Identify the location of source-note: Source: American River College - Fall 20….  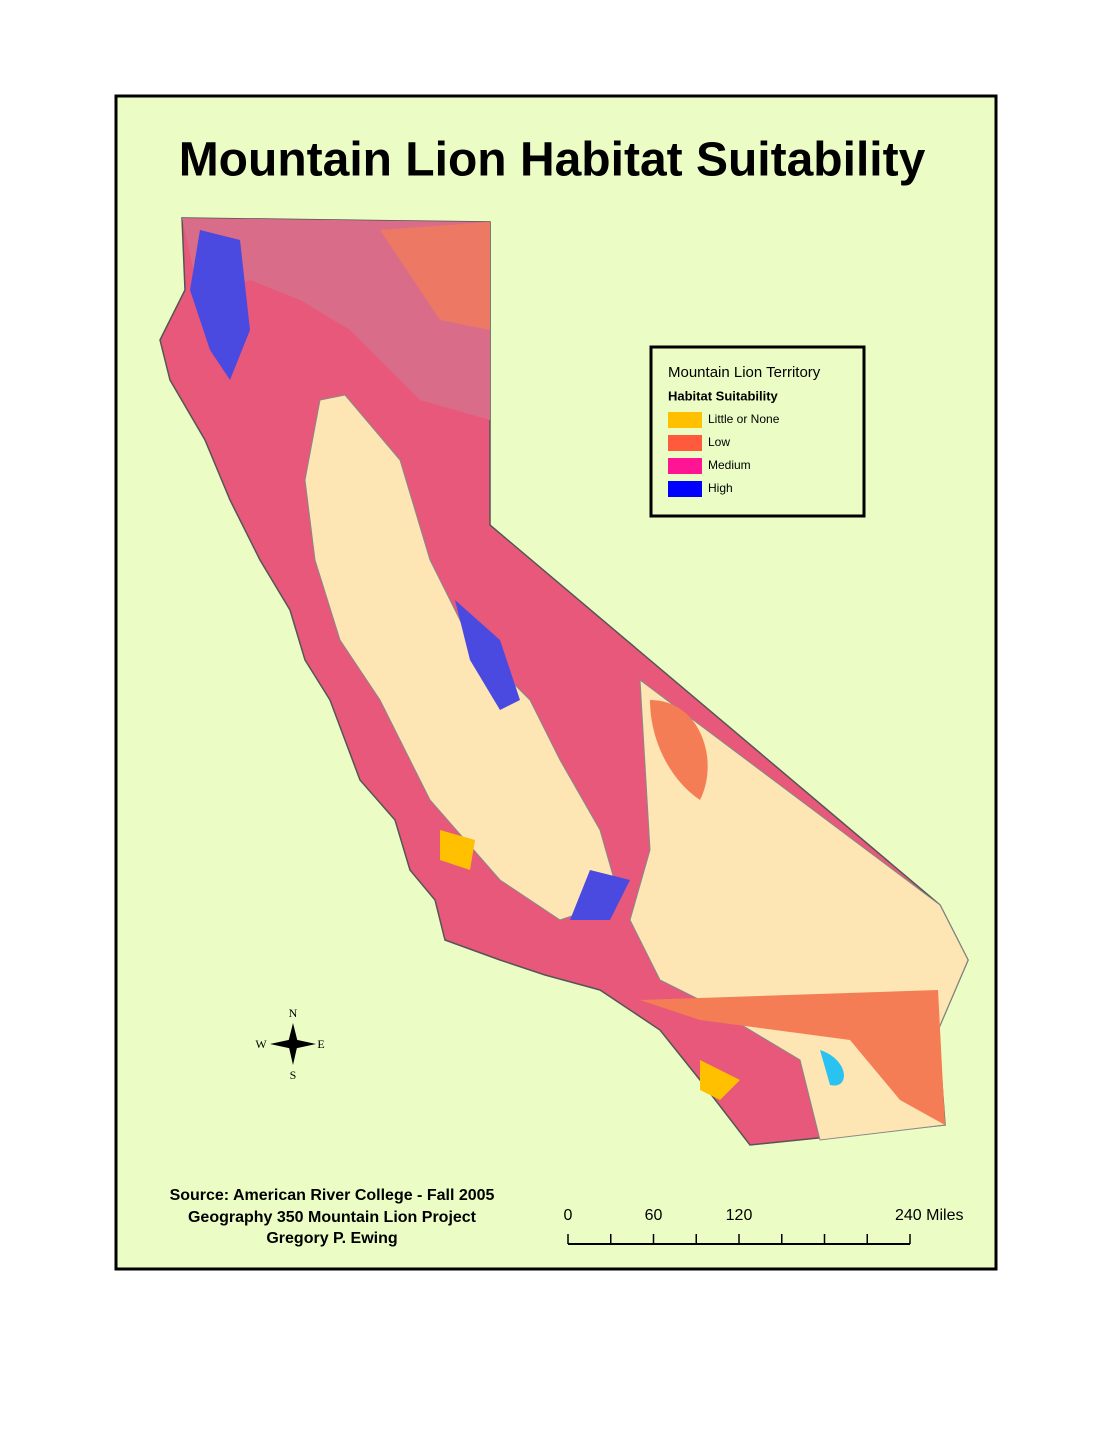
(332, 1217).